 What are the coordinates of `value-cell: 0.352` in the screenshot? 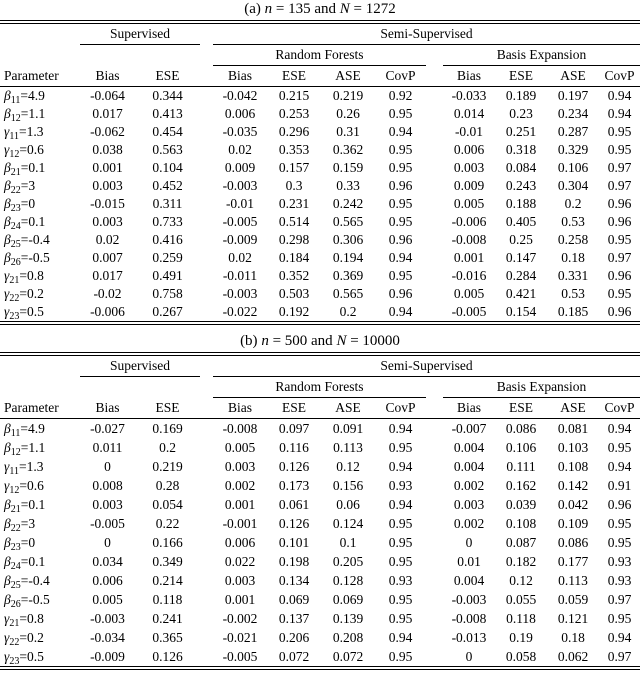 It's located at (294, 275).